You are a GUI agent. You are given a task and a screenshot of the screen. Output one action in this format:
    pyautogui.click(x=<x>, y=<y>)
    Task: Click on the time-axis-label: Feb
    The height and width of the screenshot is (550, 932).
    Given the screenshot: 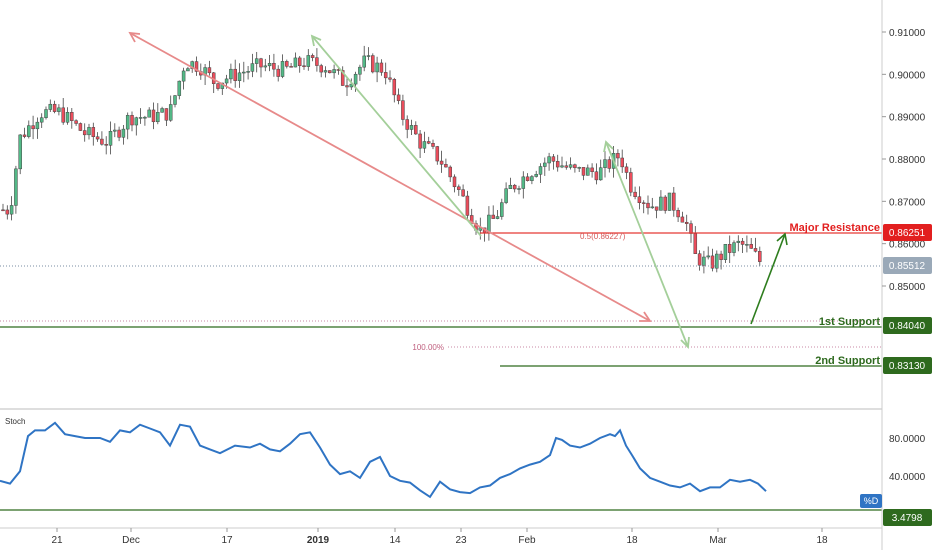 What is the action you would take?
    pyautogui.click(x=527, y=540)
    